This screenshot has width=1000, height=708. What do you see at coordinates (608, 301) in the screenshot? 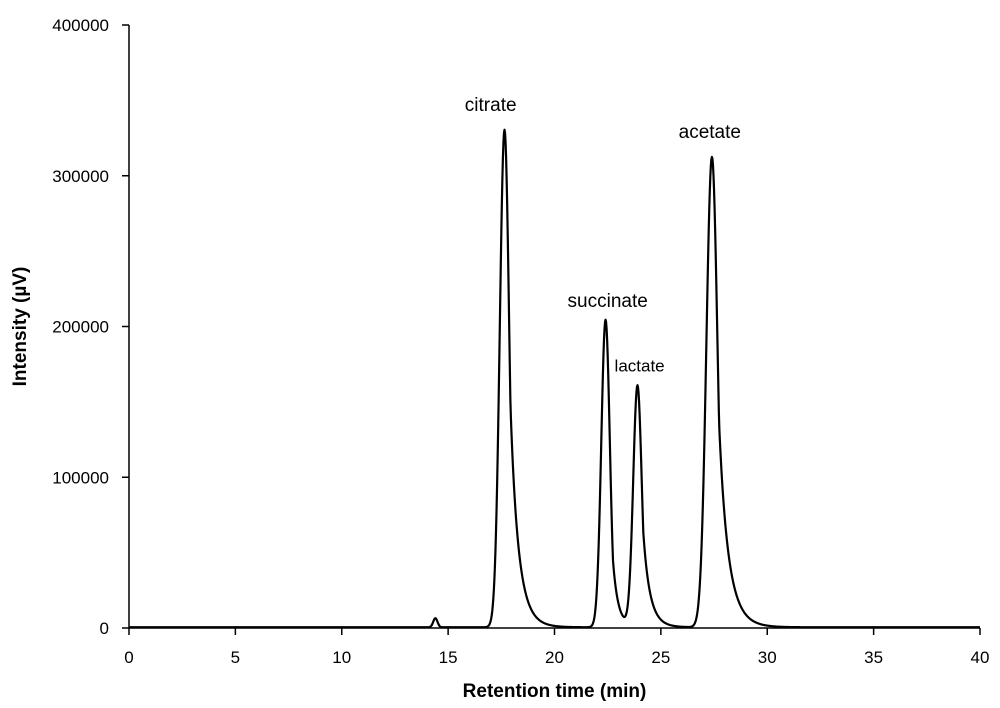
I see `peak-label-succinate: succinate` at bounding box center [608, 301].